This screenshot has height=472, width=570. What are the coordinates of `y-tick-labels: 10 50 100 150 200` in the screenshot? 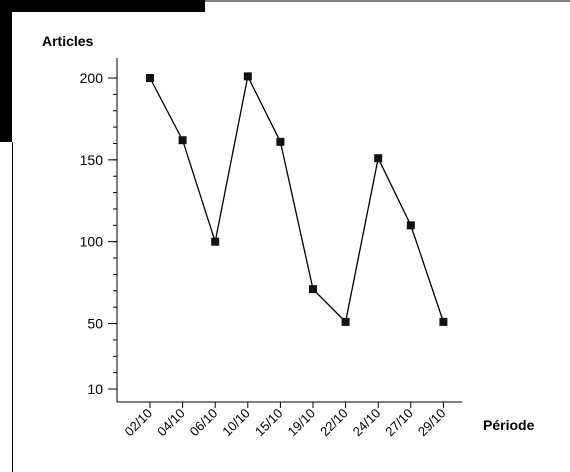 It's located at (92, 233).